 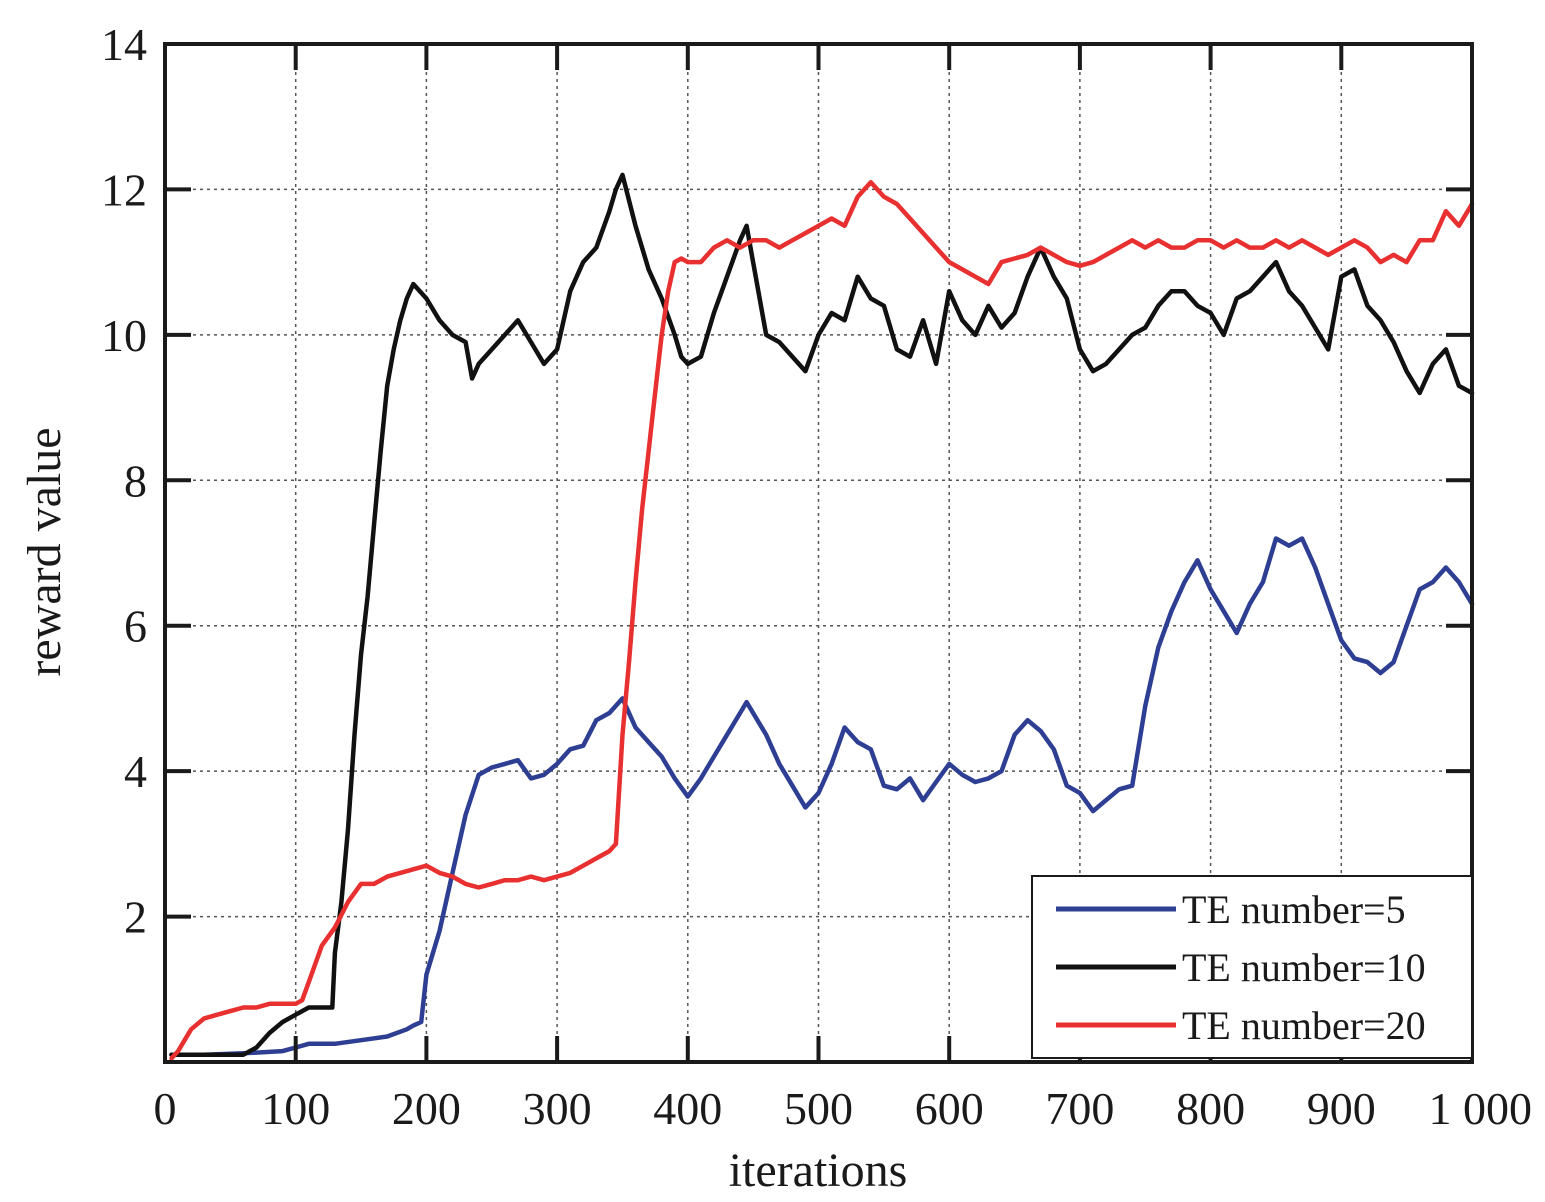 I want to click on x-tick-label-0: 0, so click(x=165, y=1108).